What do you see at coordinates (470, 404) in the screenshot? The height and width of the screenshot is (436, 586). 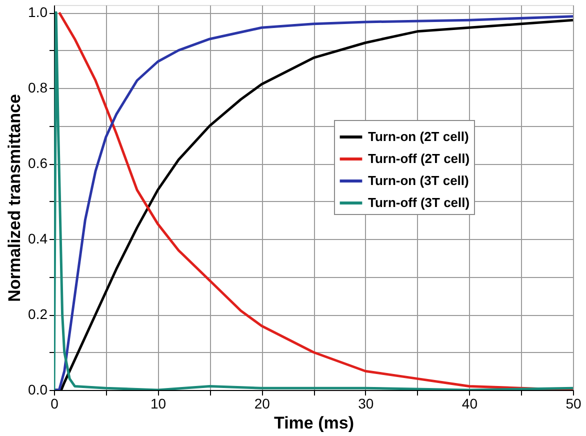 I see `x-tick-label: 40` at bounding box center [470, 404].